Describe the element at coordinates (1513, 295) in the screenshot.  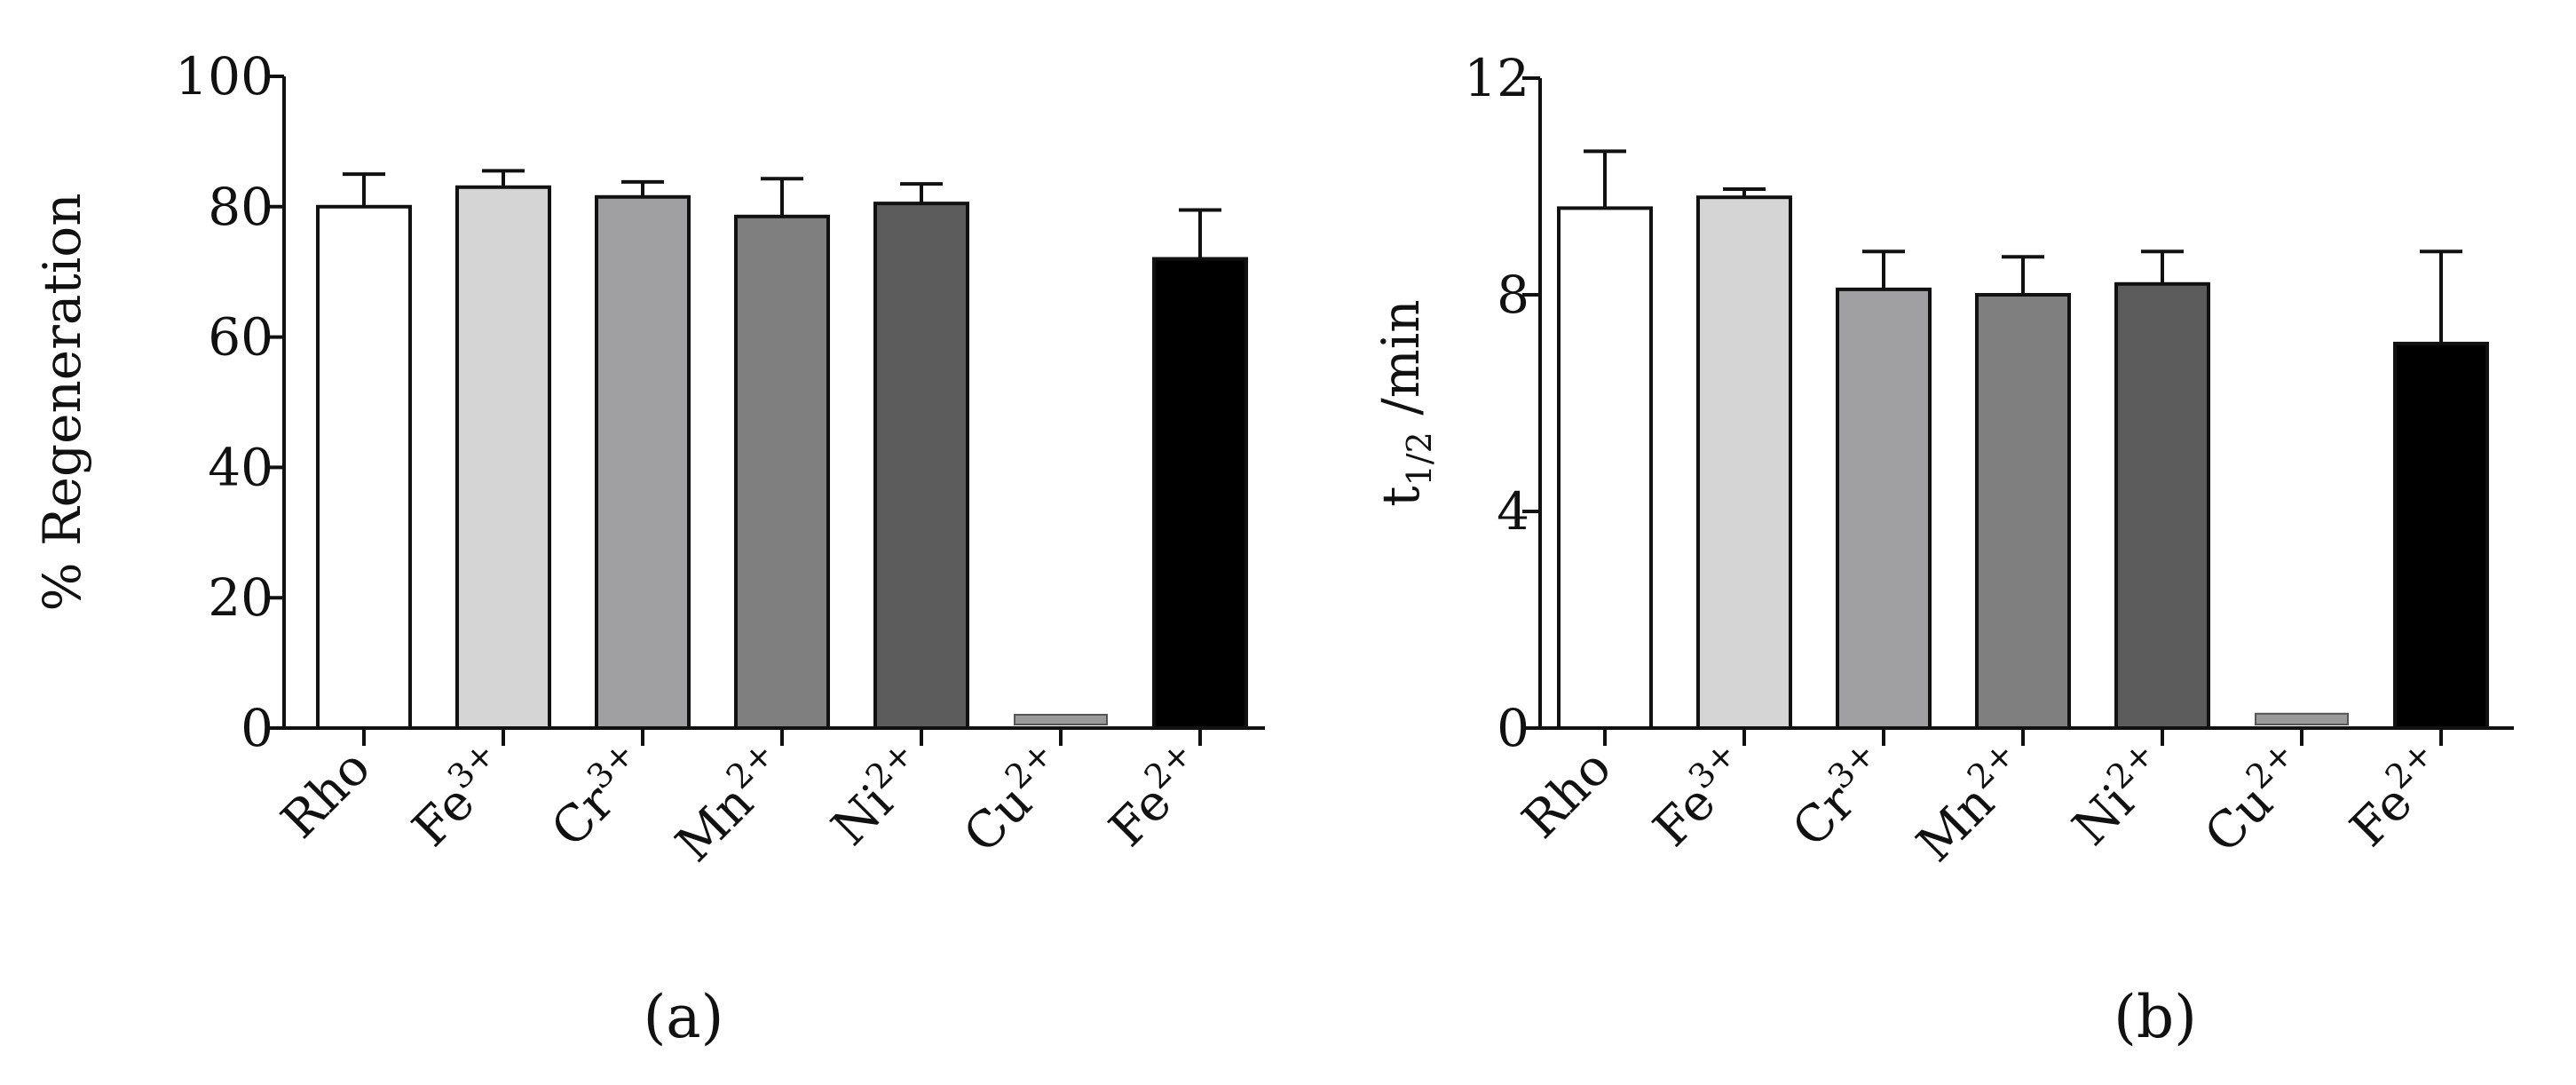
I see `y-tick-label: 8` at that location.